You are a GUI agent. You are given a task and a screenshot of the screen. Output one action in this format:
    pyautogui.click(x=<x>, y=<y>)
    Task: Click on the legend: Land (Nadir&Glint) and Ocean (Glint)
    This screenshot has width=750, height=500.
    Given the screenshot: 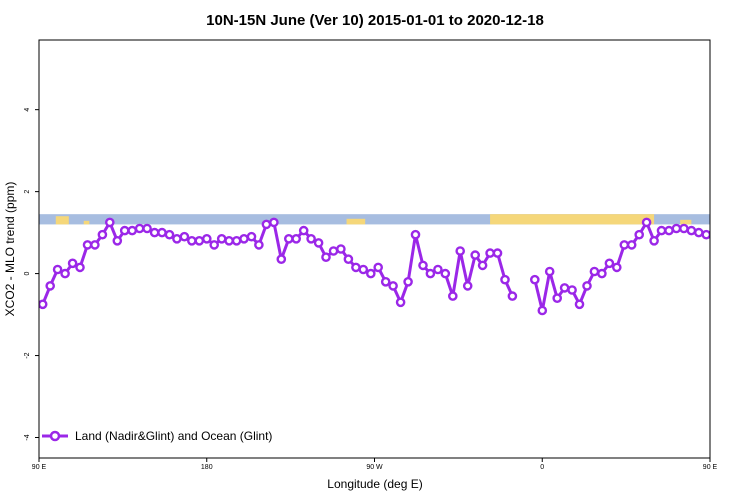 What is the action you would take?
    pyautogui.click(x=157, y=436)
    